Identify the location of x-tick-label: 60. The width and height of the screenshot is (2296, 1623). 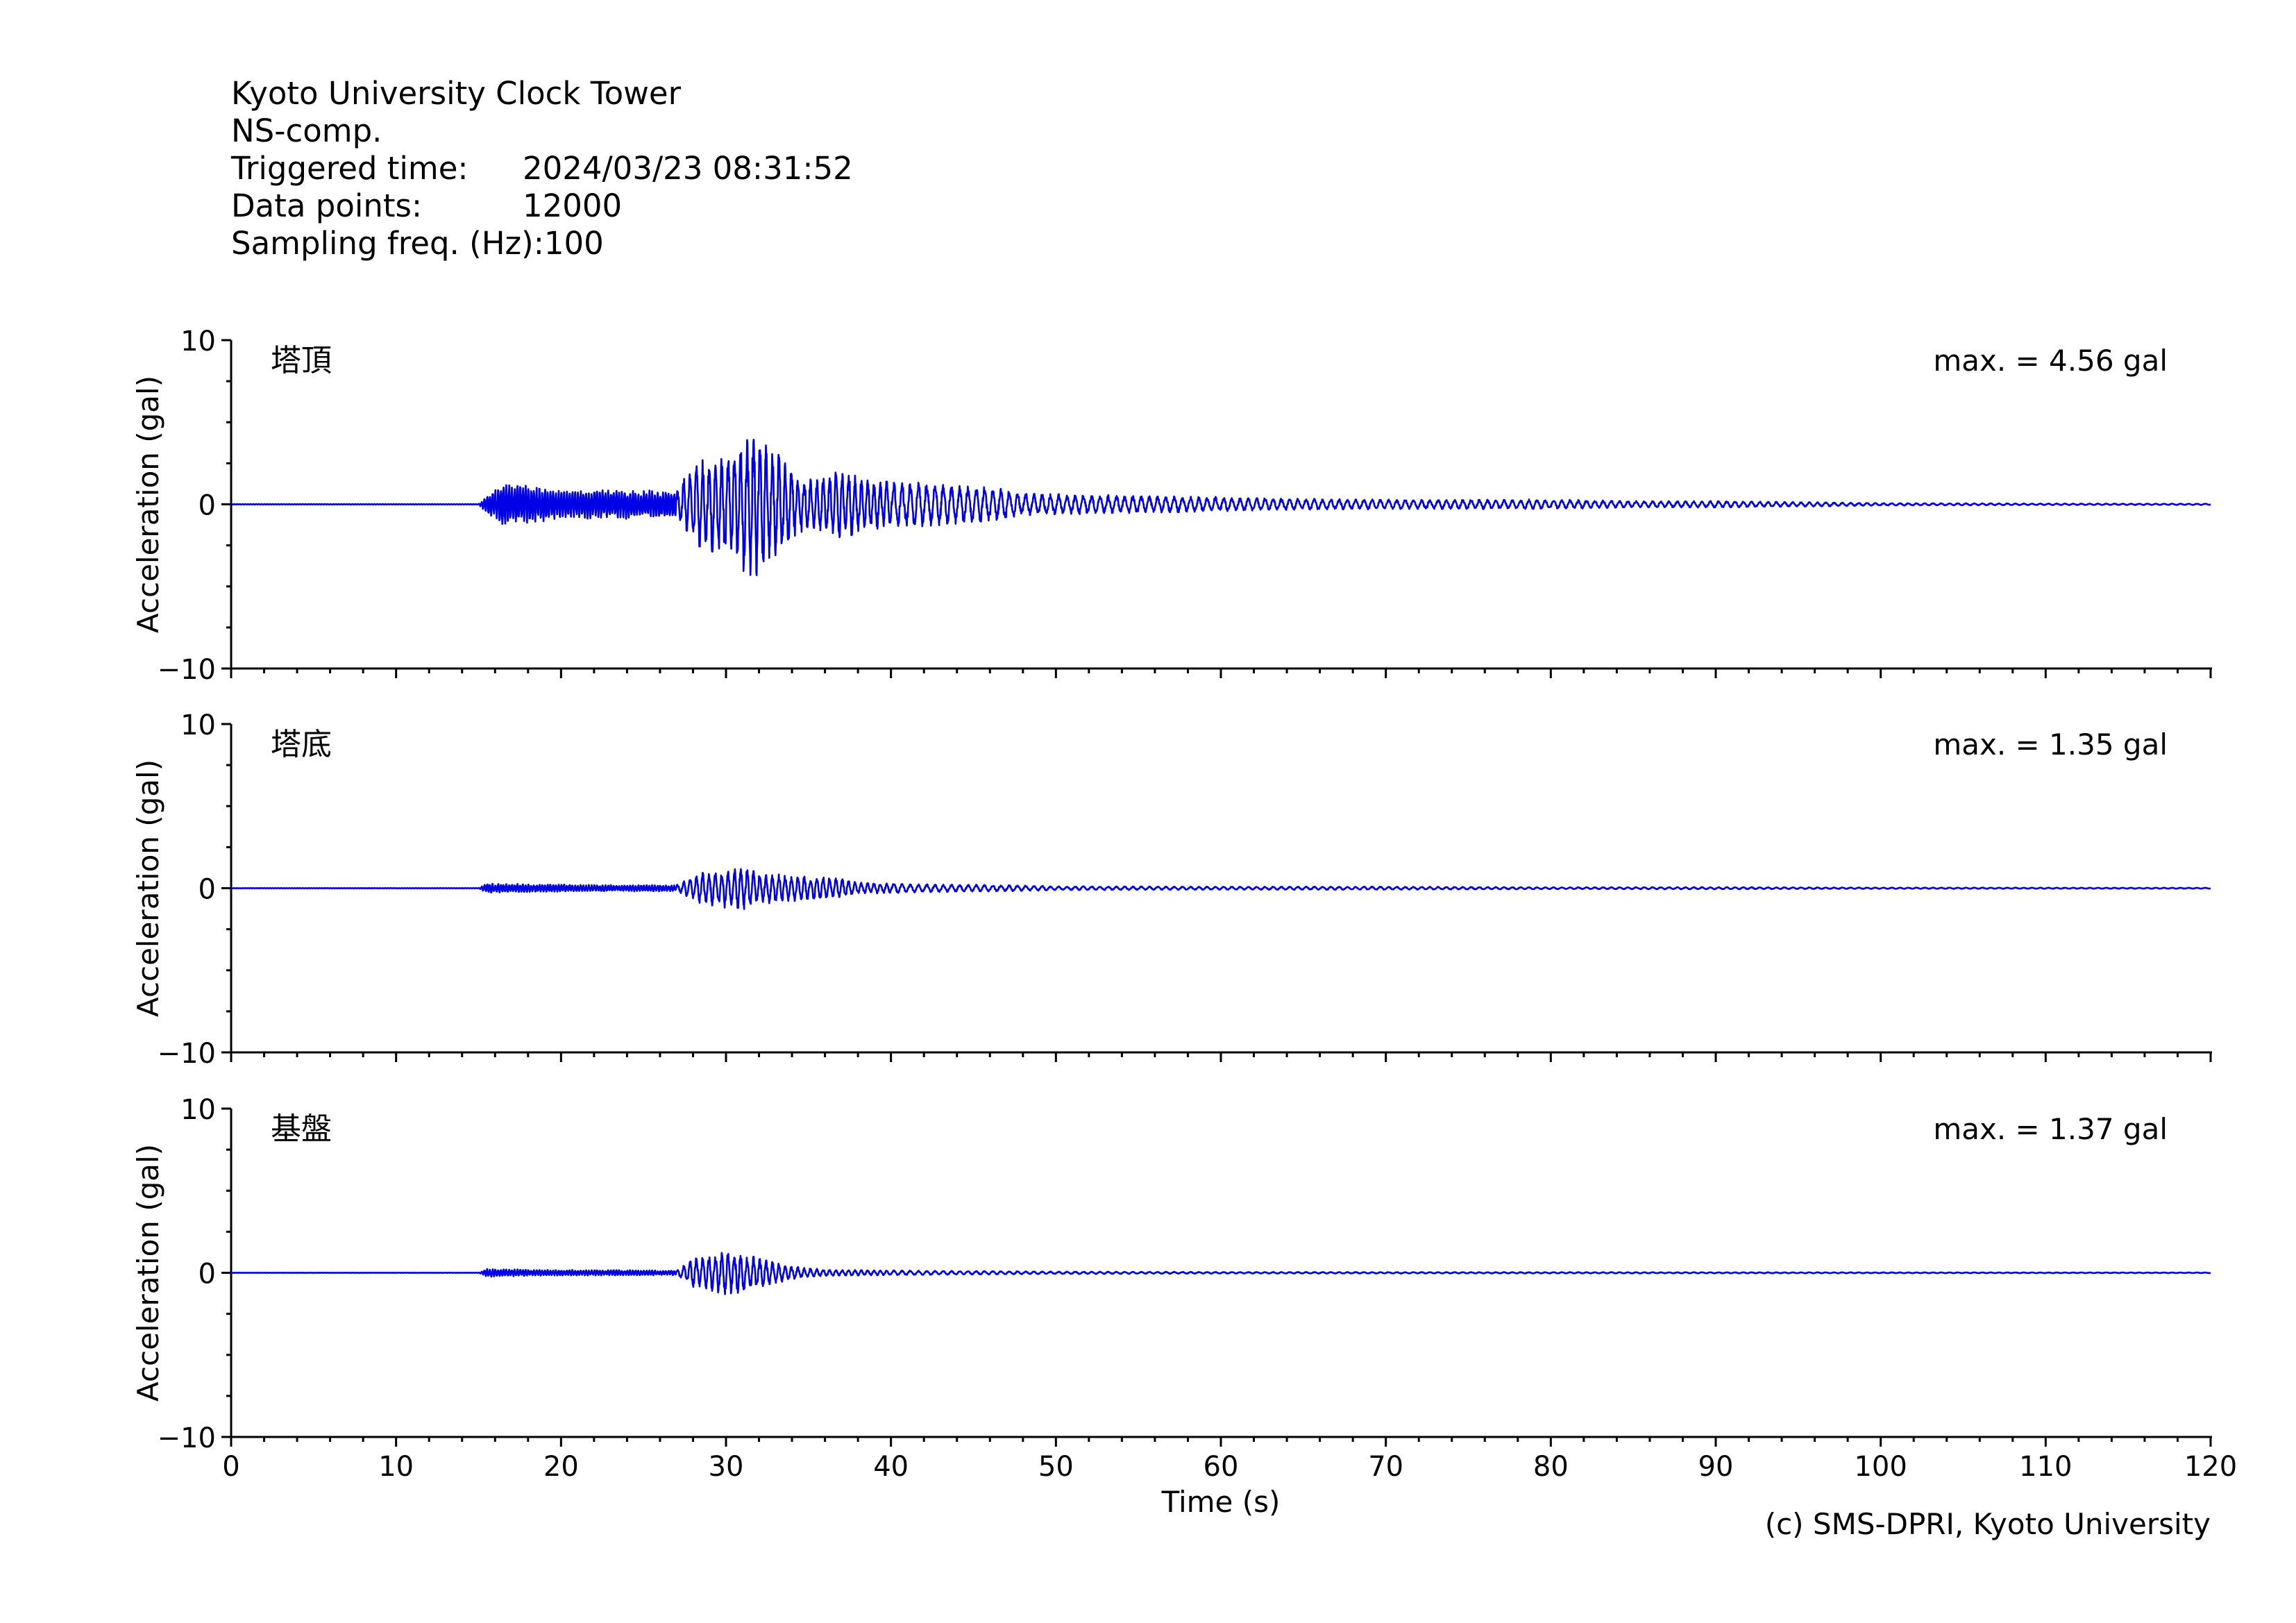
(1222, 1467).